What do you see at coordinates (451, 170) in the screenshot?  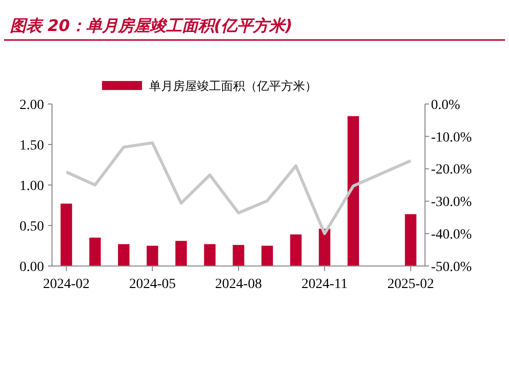 I see `y2-tick-label: -20.0%` at bounding box center [451, 170].